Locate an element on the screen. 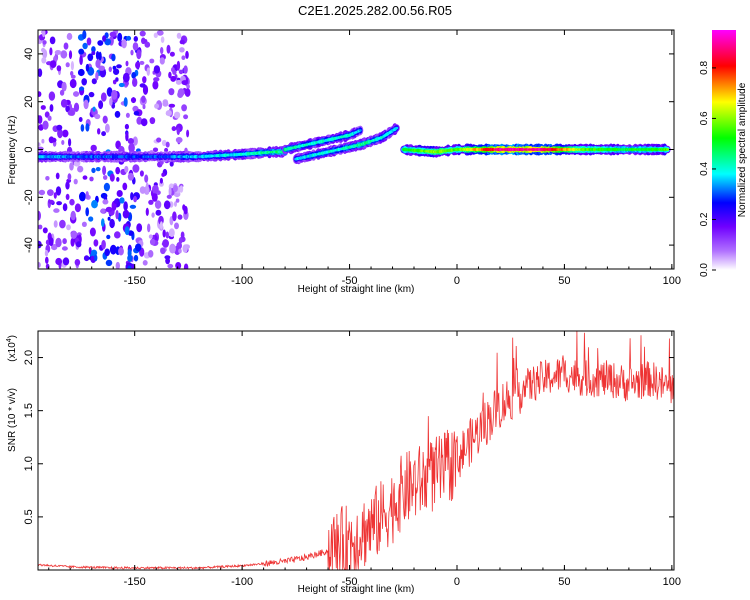 This screenshot has width=750, height=600. snr-y-multiplier-close: ) is located at coordinates (12, 336).